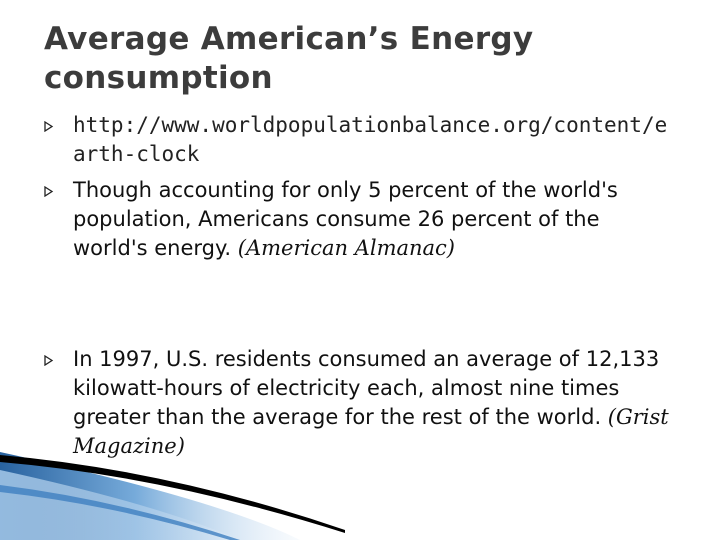  I want to click on slide-title: Average American’s Energy consumption, so click(289, 58).